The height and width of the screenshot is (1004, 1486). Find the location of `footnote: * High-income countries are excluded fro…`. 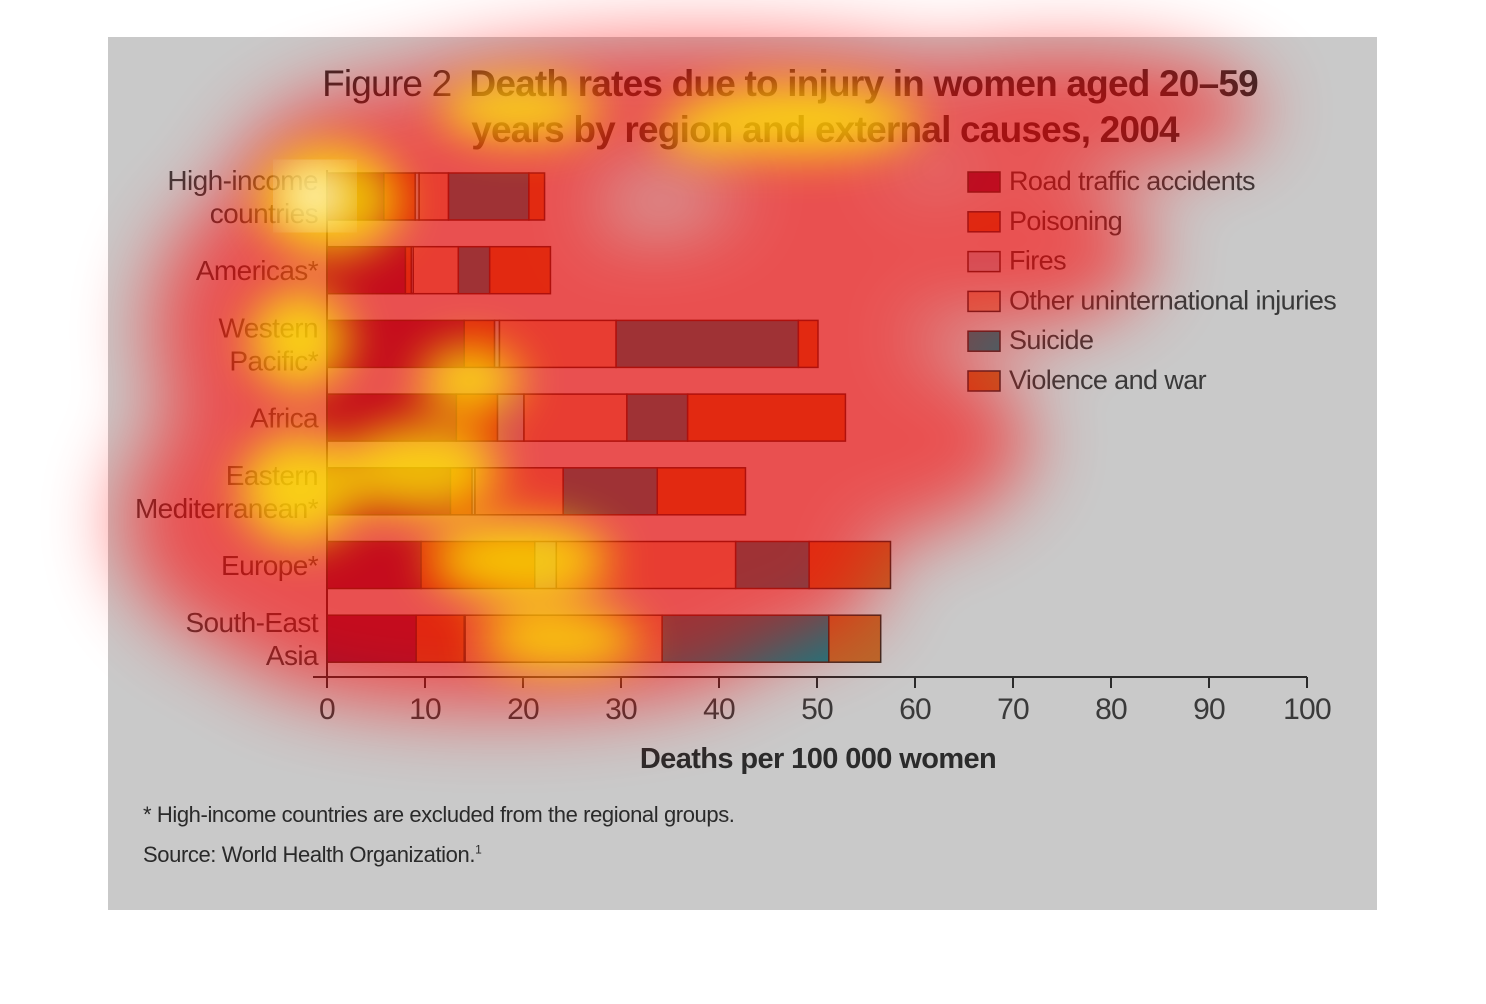

footnote: * High-income countries are excluded fro… is located at coordinates (439, 814).